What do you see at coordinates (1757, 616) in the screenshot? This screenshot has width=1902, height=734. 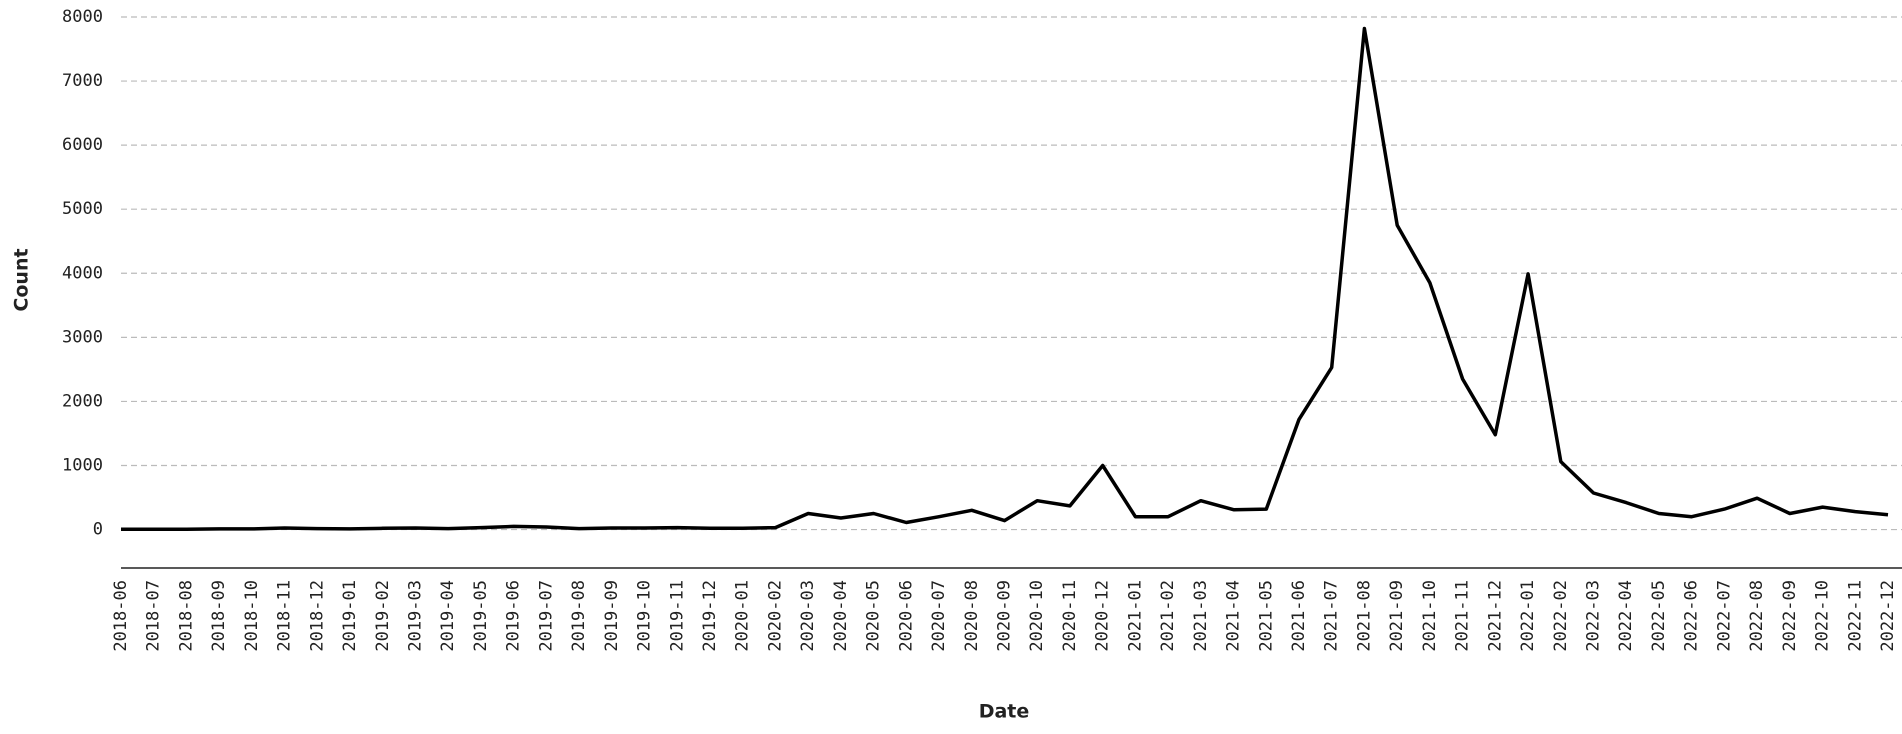 I see `x-tick-label: 2022-08` at bounding box center [1757, 616].